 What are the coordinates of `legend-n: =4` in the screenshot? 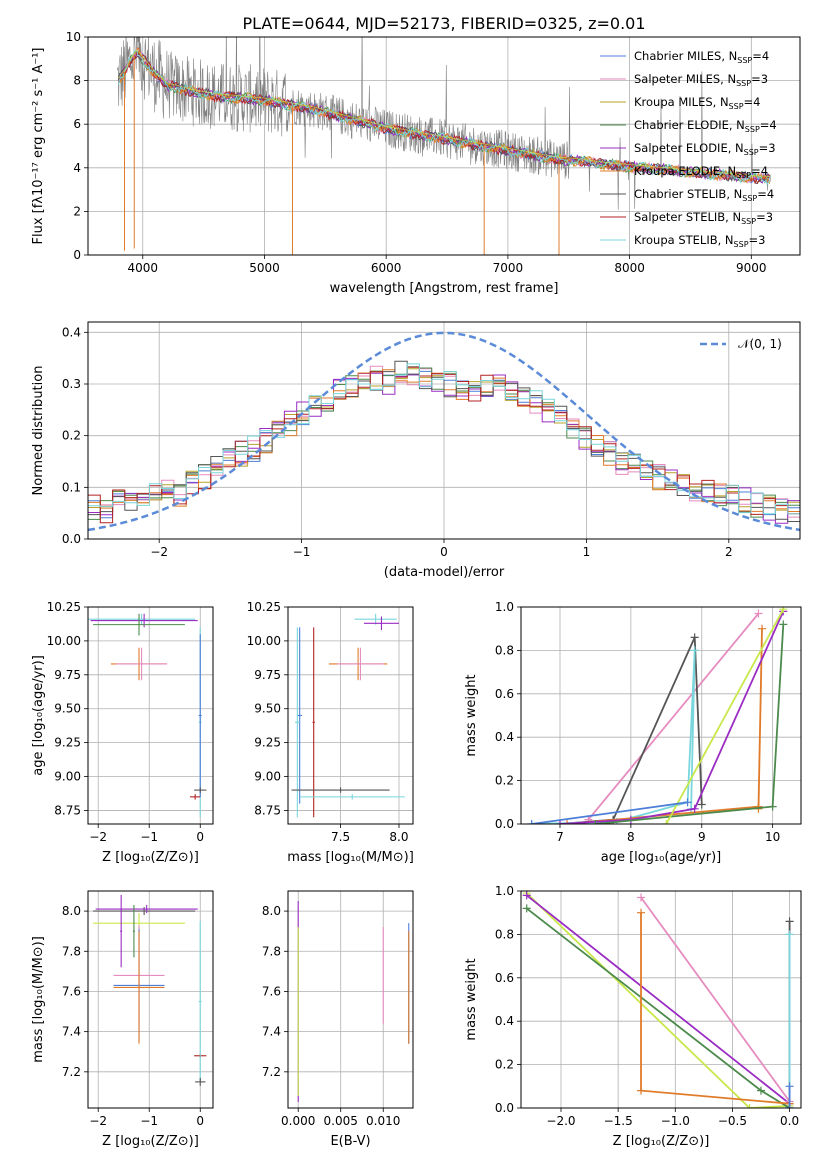 It's located at (759, 171).